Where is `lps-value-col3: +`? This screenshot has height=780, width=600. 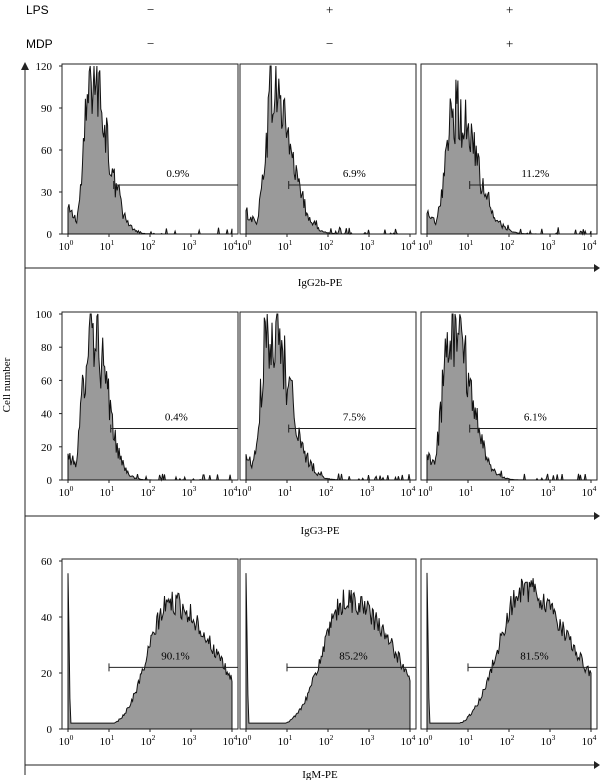
lps-value-col3: + is located at coordinates (509, 9).